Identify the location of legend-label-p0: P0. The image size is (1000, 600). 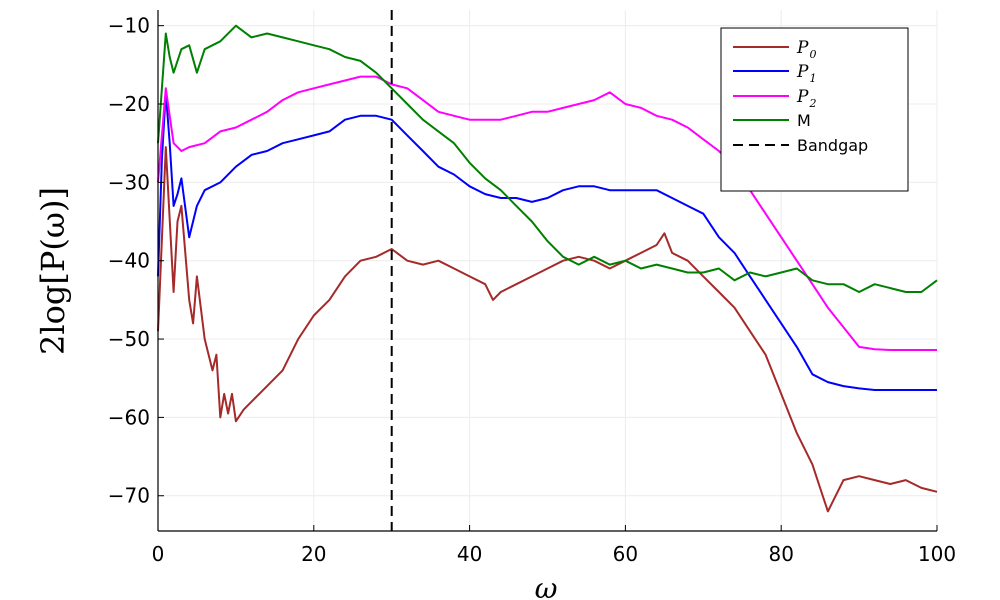
(806, 49).